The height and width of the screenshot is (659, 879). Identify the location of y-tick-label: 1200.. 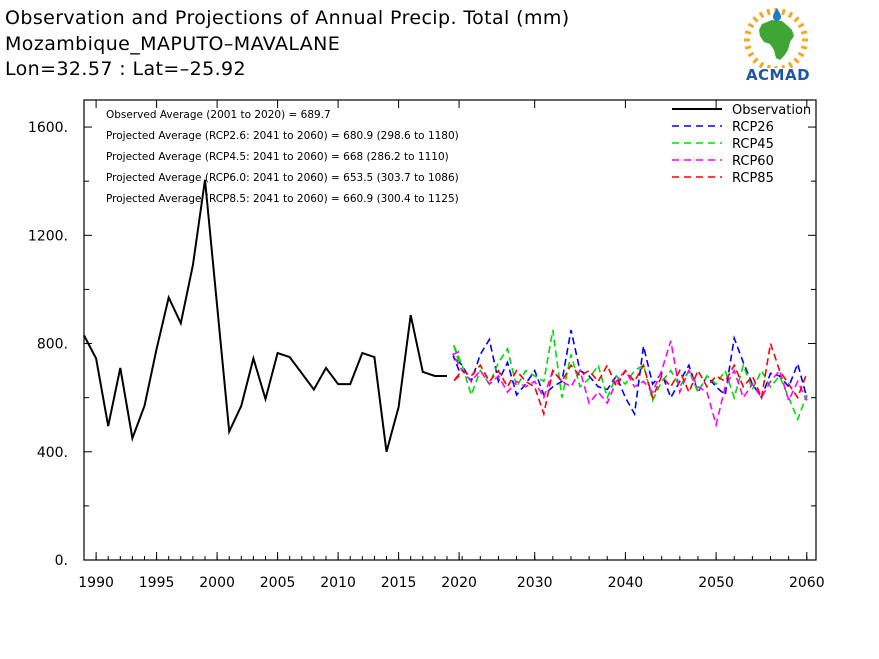
(48, 236).